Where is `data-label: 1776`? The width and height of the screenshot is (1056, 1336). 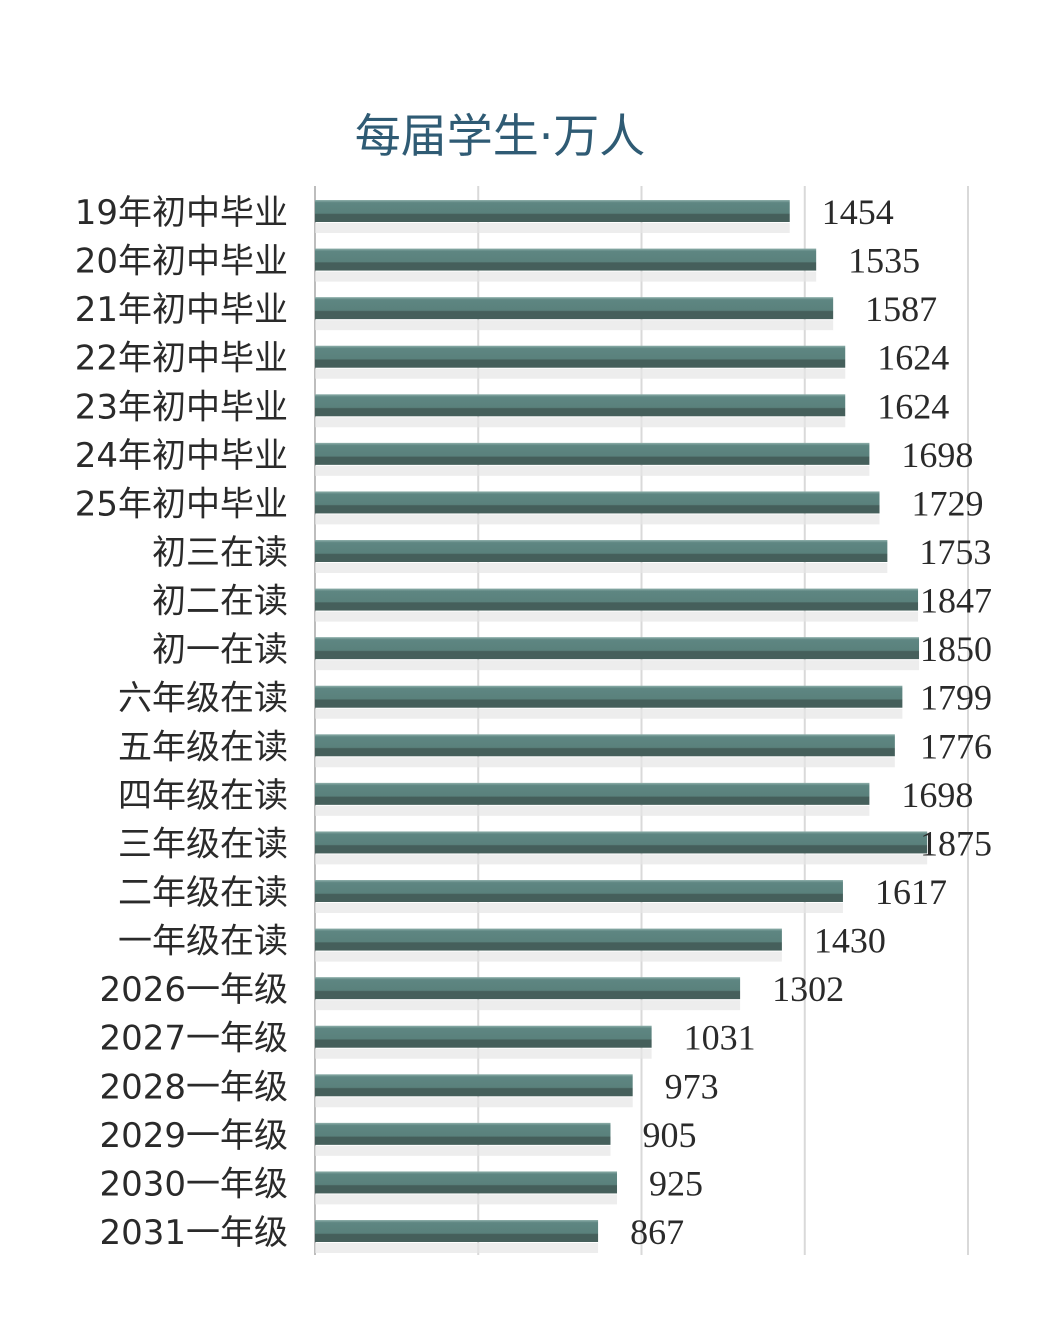 data-label: 1776 is located at coordinates (956, 746).